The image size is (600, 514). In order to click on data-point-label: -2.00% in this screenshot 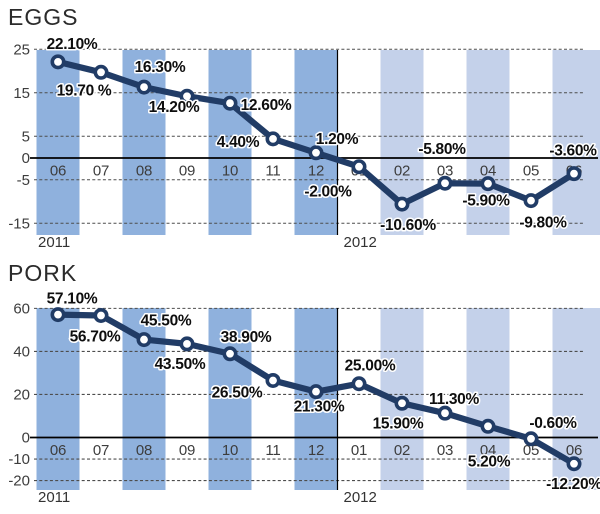, I will do `click(328, 192)`.